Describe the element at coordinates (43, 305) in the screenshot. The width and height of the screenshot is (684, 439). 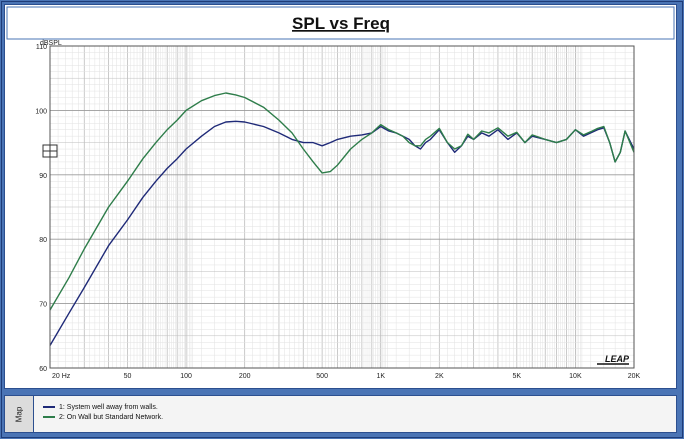
I see `y-tick-label: 70` at that location.